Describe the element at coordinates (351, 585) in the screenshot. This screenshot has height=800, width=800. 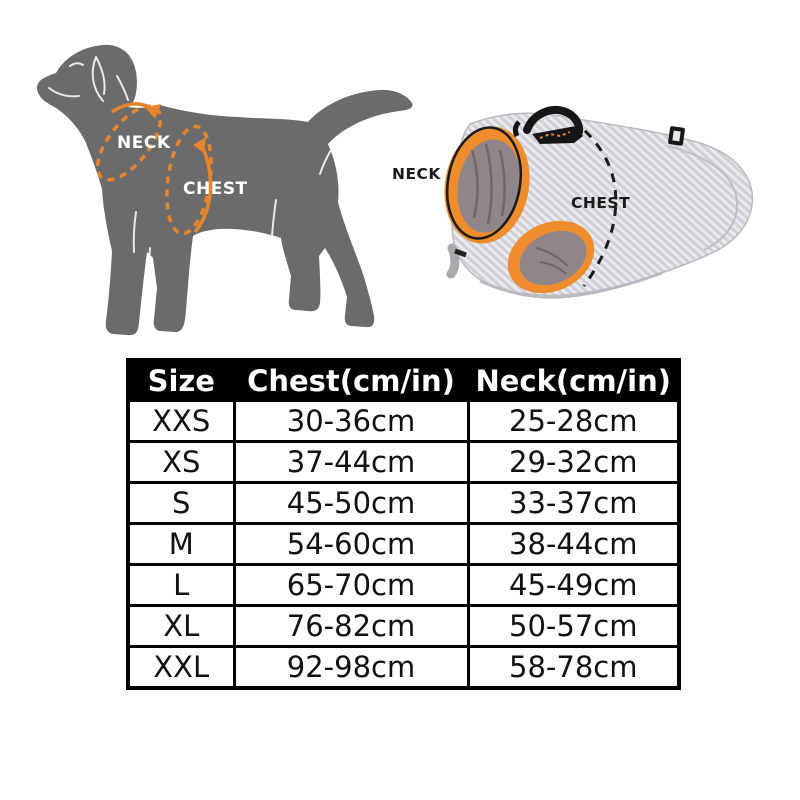
I see `chest-cell: 65-70cm` at that location.